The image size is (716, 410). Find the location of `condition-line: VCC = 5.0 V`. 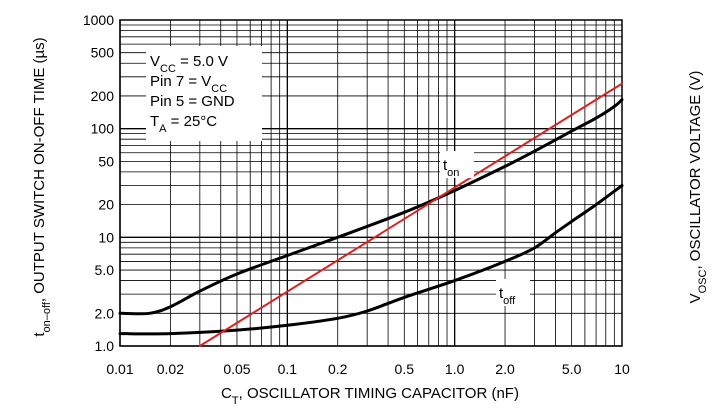

condition-line: VCC = 5.0 V is located at coordinates (189, 64).